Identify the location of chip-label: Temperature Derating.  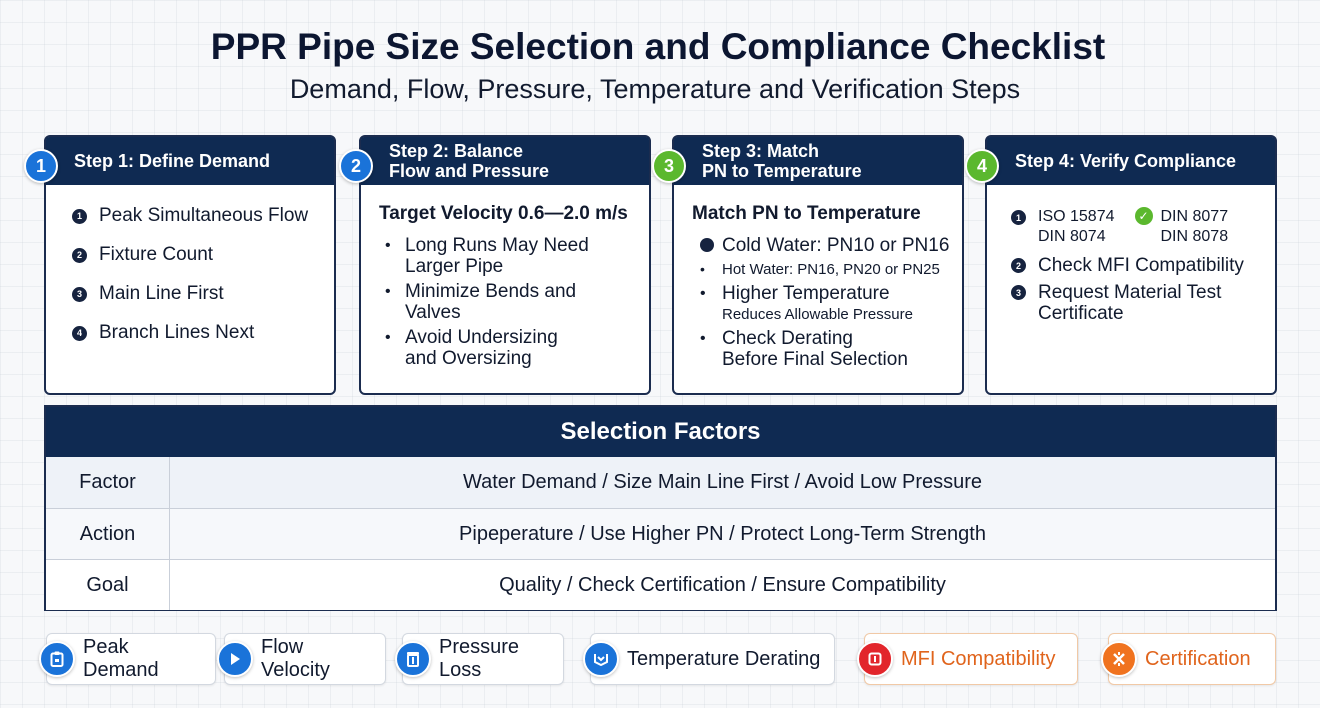
(724, 658).